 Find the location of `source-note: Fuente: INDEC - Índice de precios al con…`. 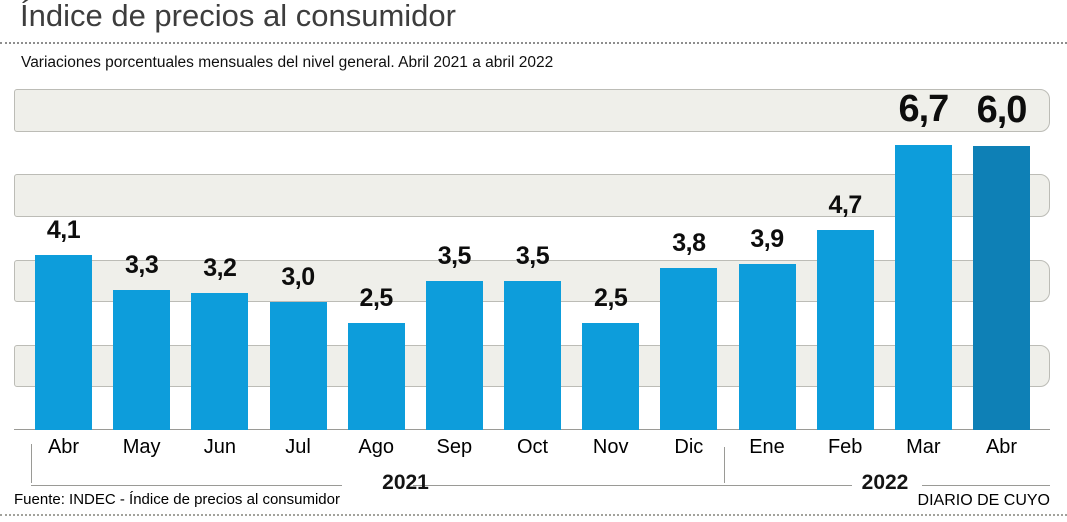

source-note: Fuente: INDEC - Índice de precios al con… is located at coordinates (177, 499).